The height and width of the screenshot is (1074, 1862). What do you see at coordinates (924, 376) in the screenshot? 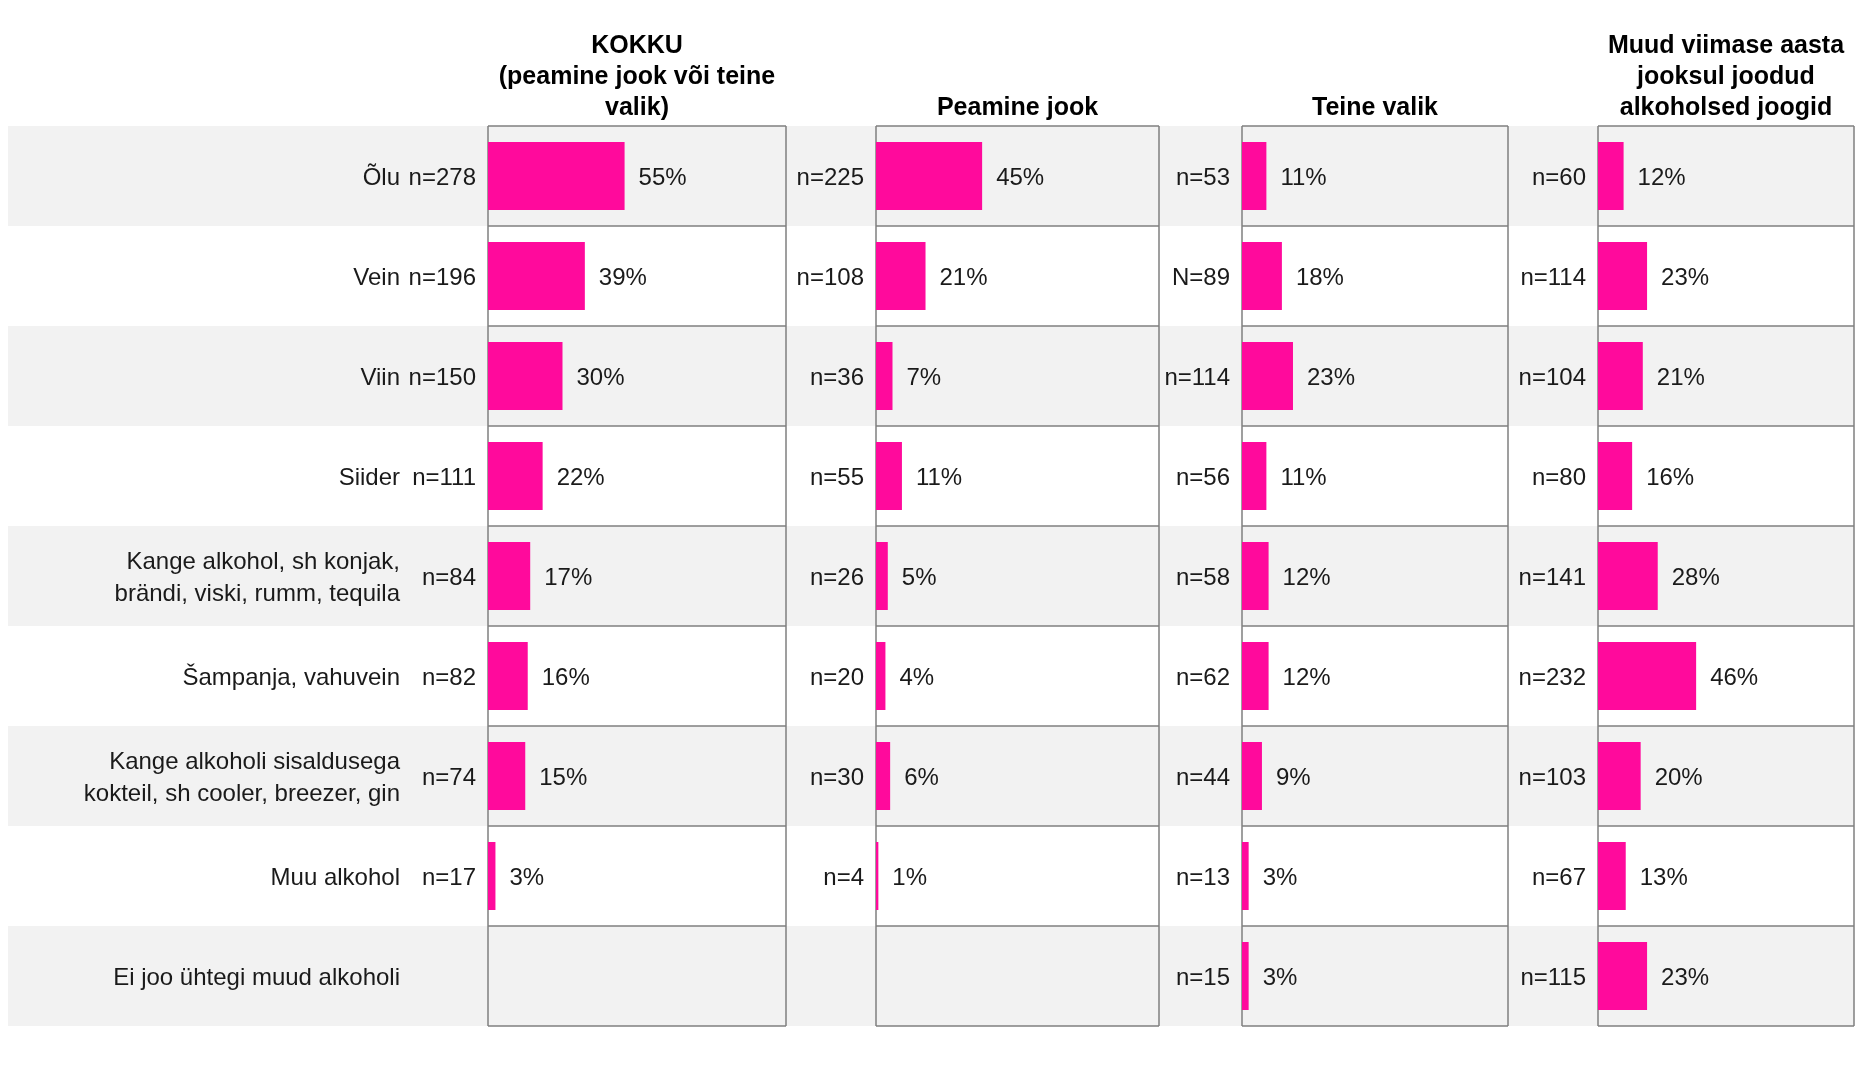
I see `data-label: 7%` at bounding box center [924, 376].